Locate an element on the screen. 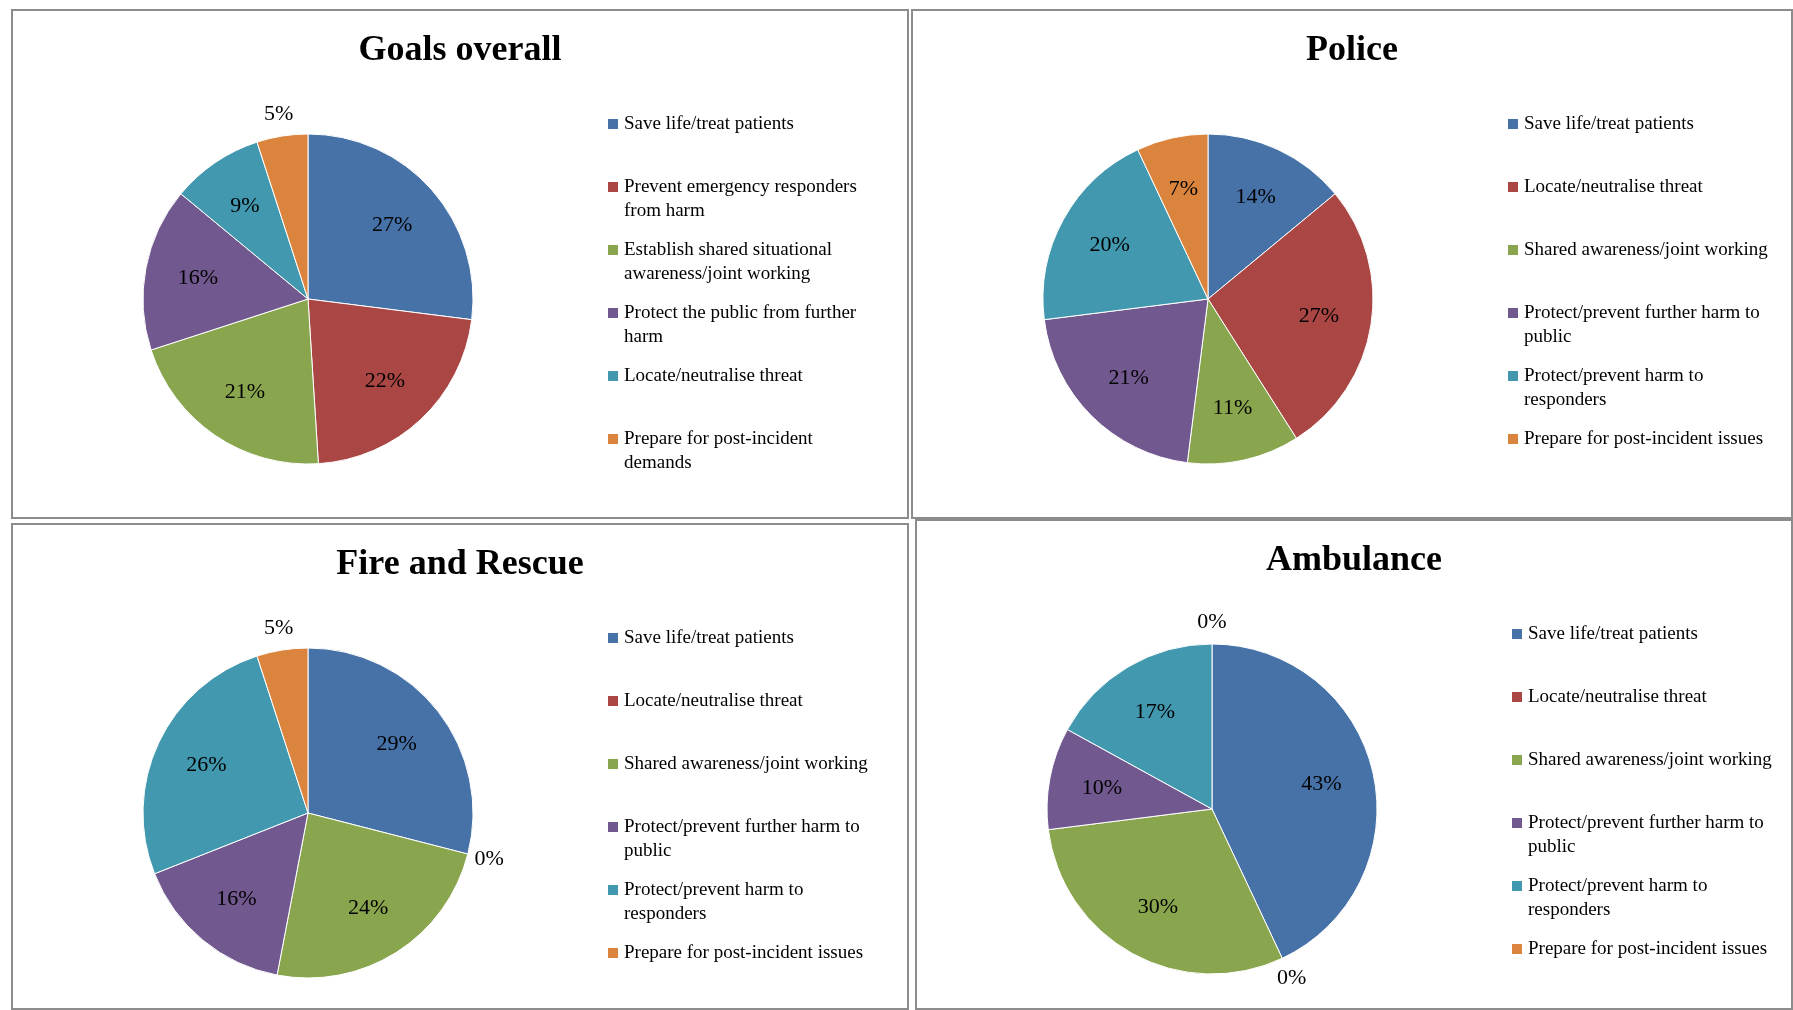  data-label: 26% is located at coordinates (206, 764).